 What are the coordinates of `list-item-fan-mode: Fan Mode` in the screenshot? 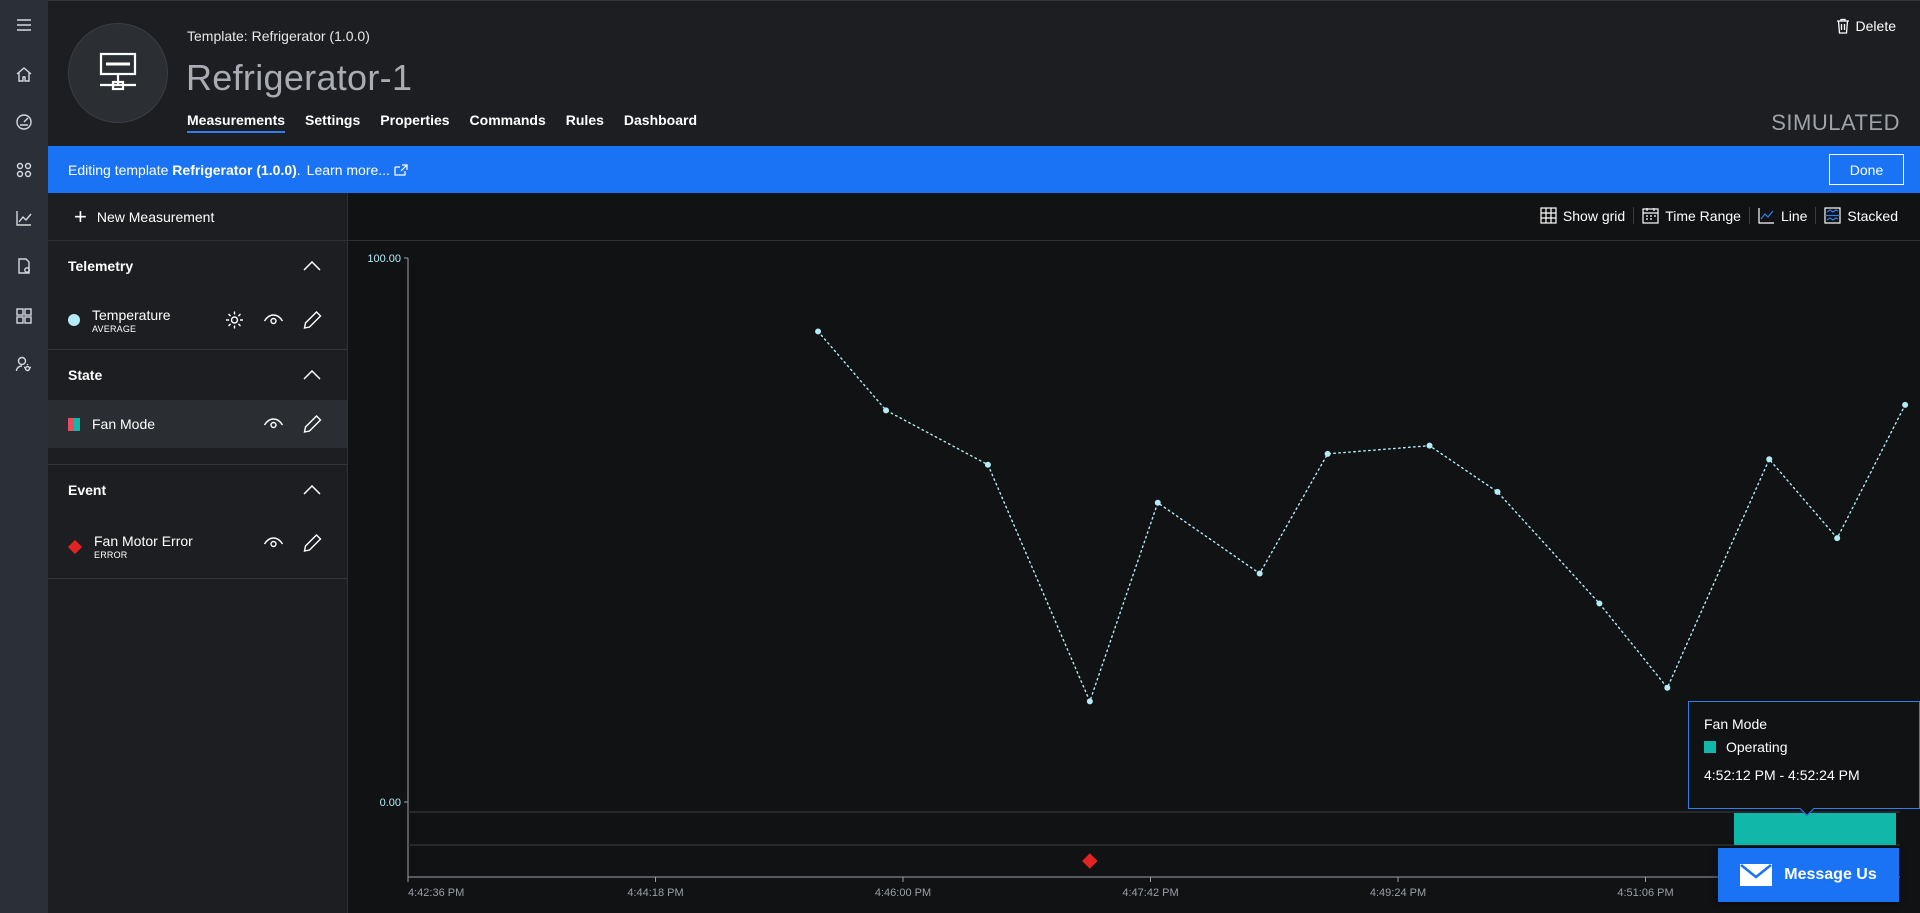 It's located at (197, 424).